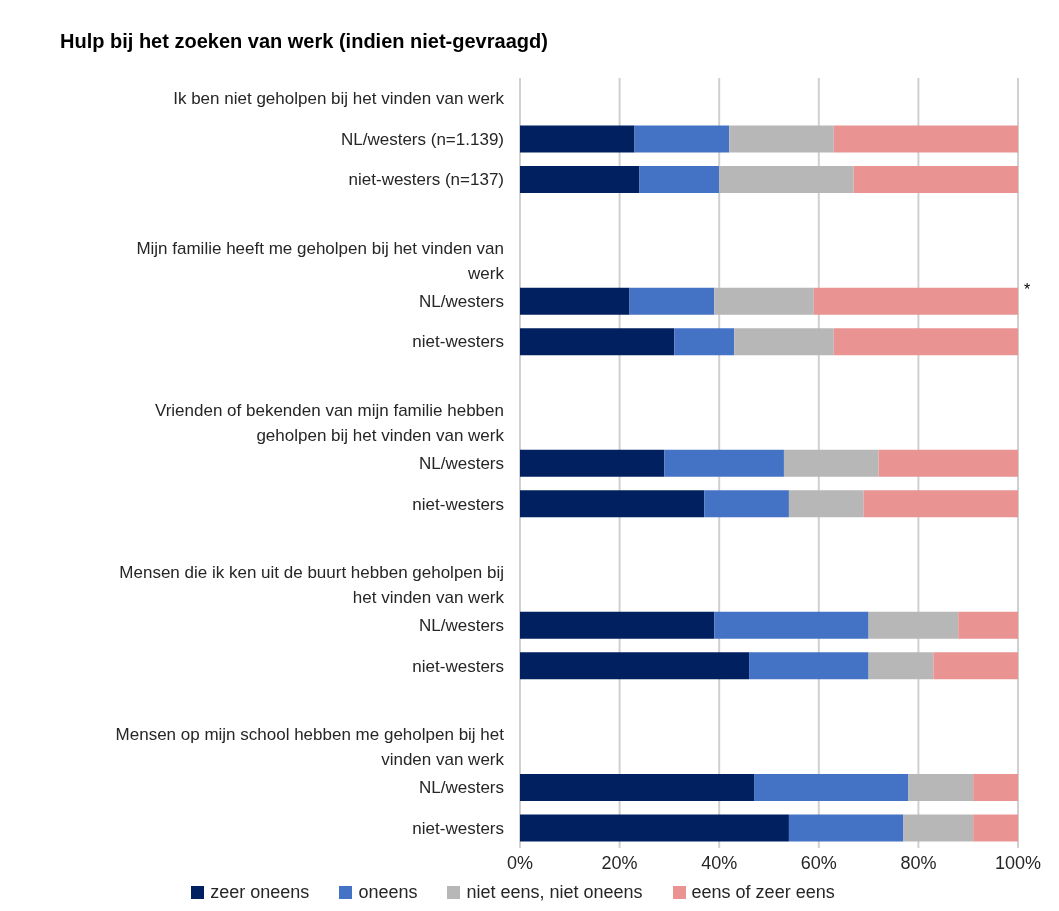  What do you see at coordinates (388, 892) in the screenshot?
I see `legend-label: oneens` at bounding box center [388, 892].